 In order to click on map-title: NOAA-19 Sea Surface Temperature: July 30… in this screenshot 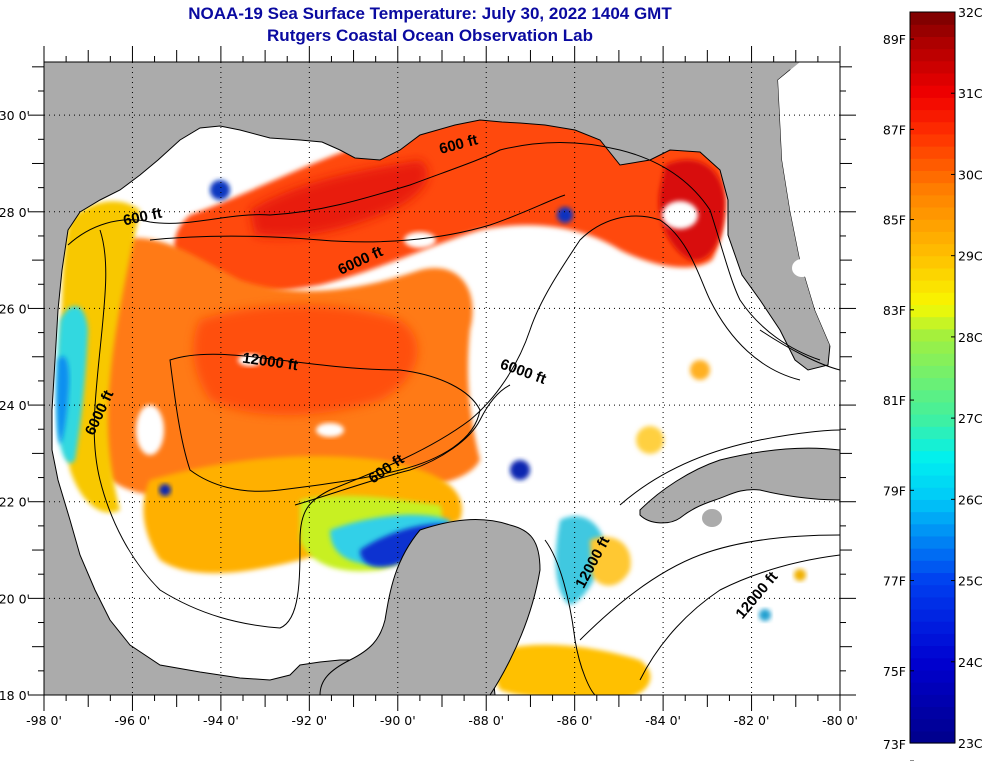, I will do `click(430, 13)`.